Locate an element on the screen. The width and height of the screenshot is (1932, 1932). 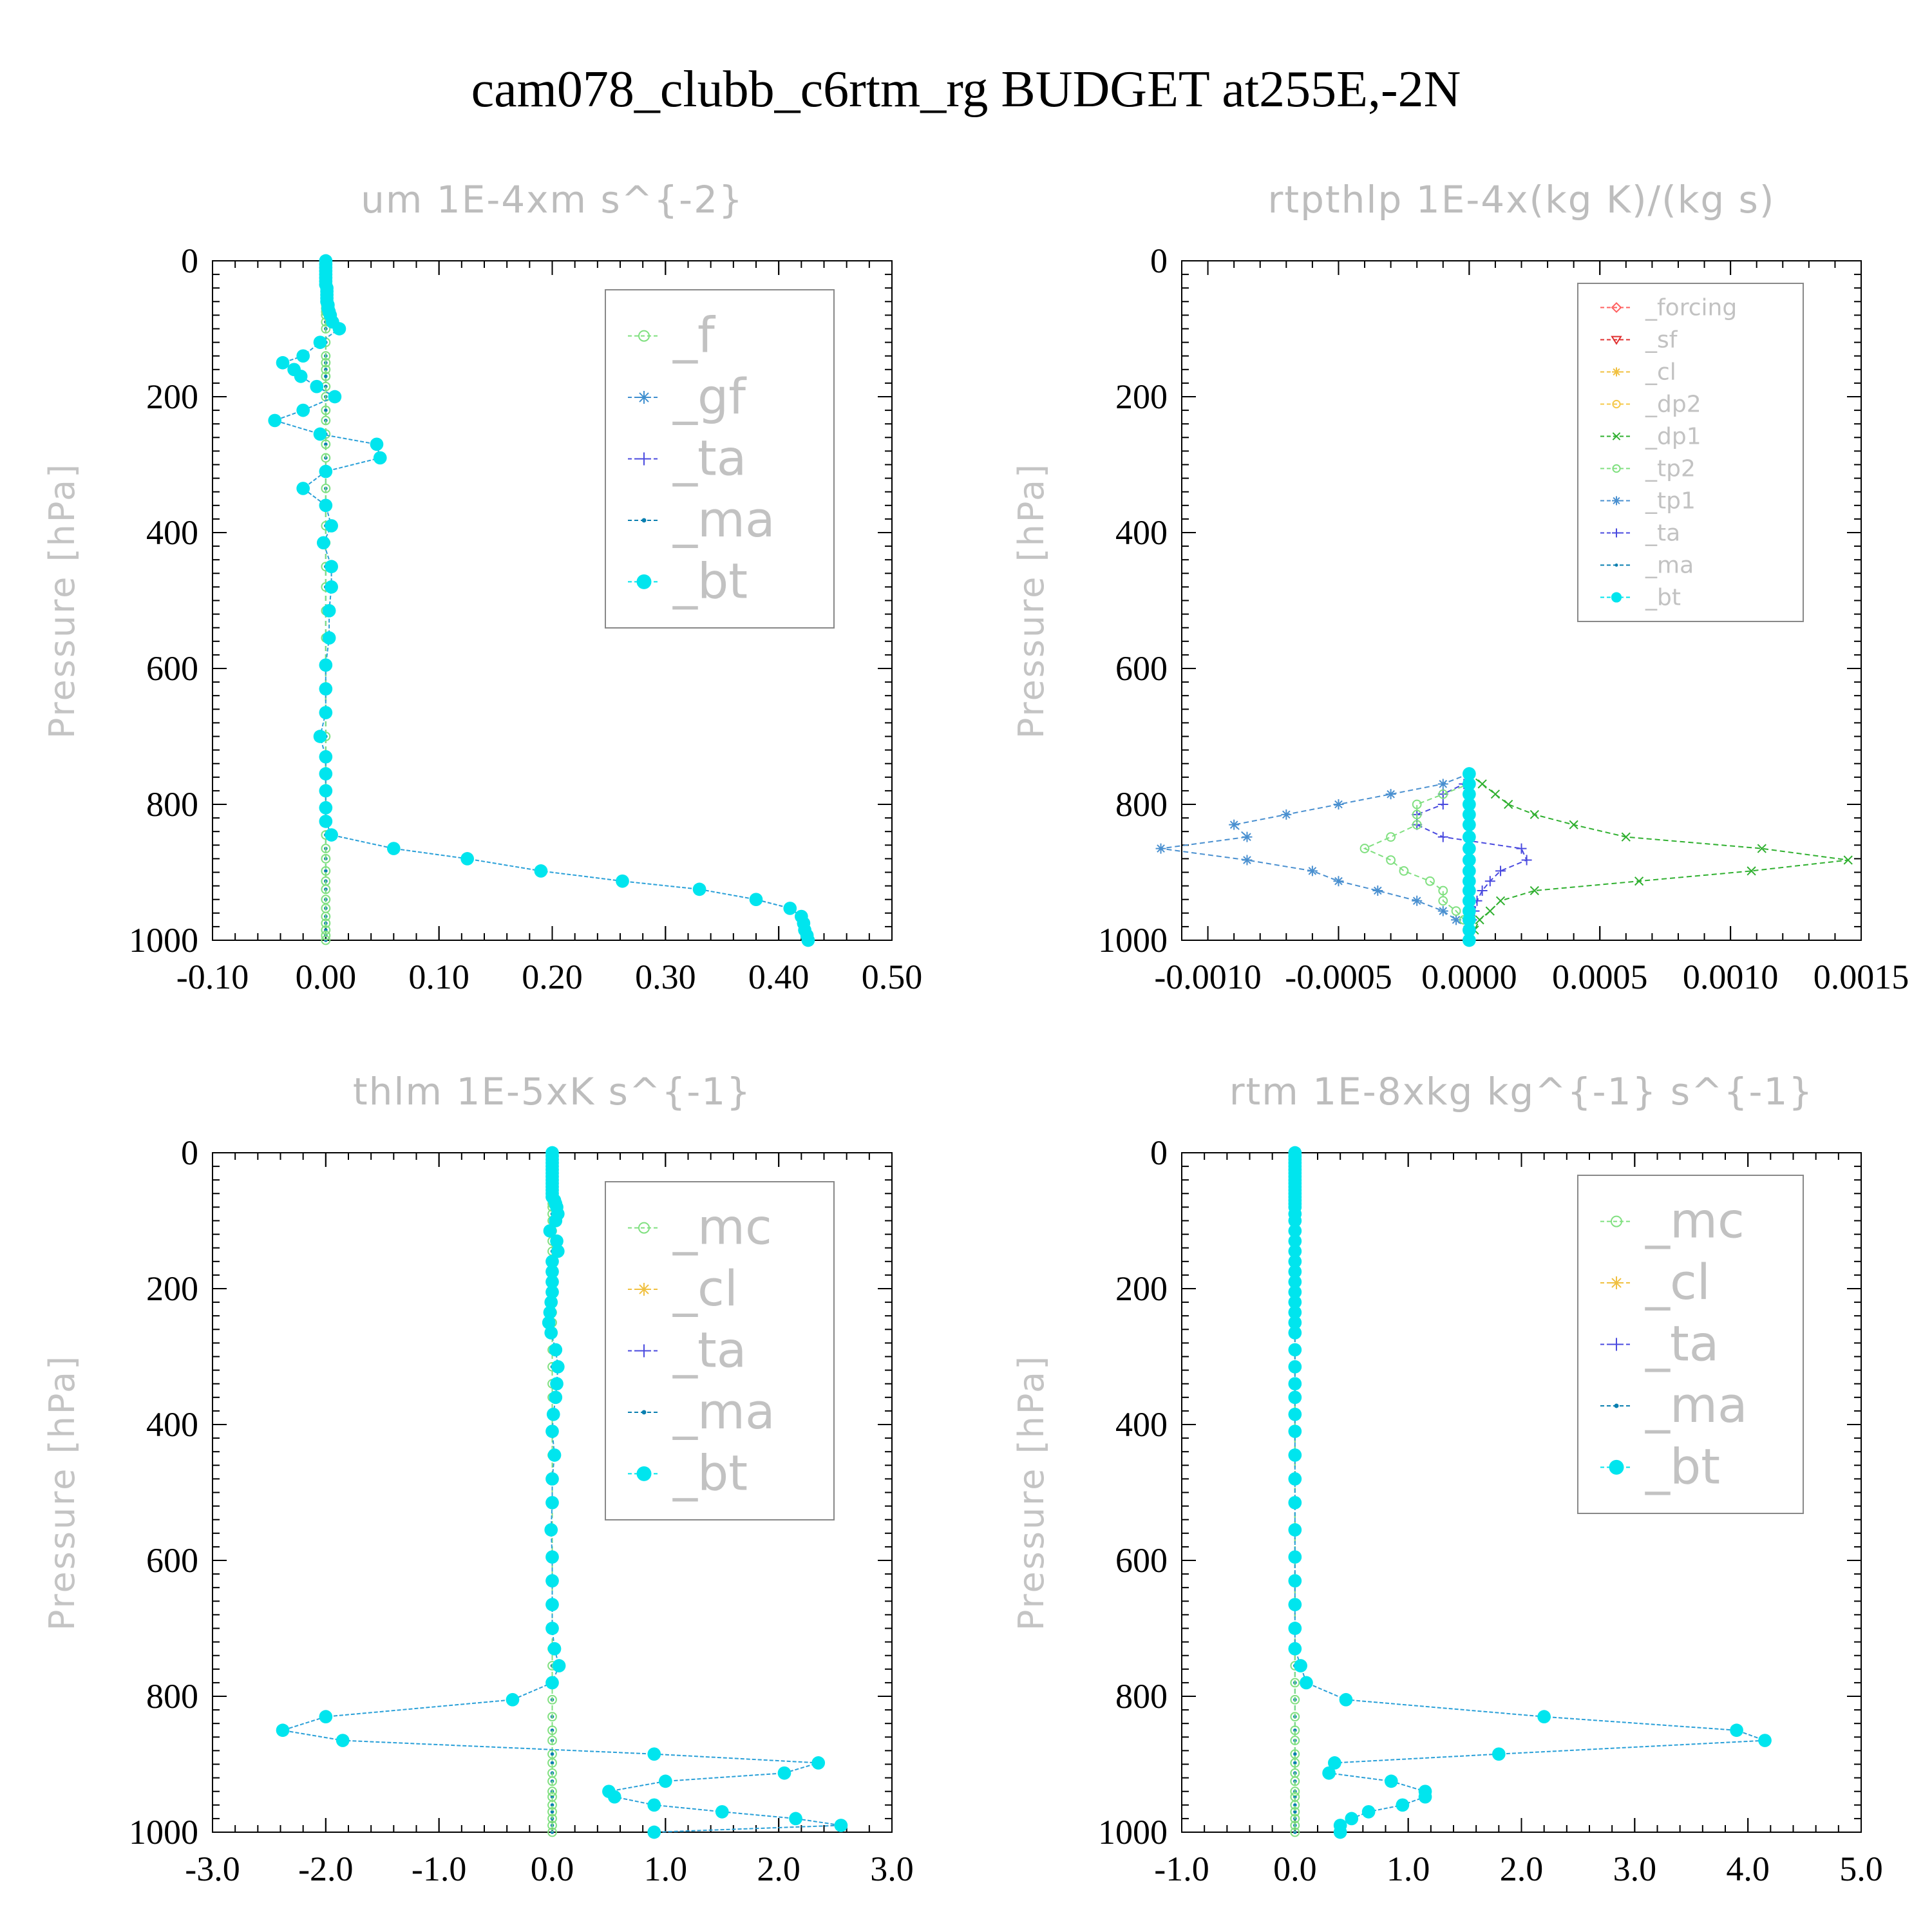
series-f is located at coordinates (326, 601).